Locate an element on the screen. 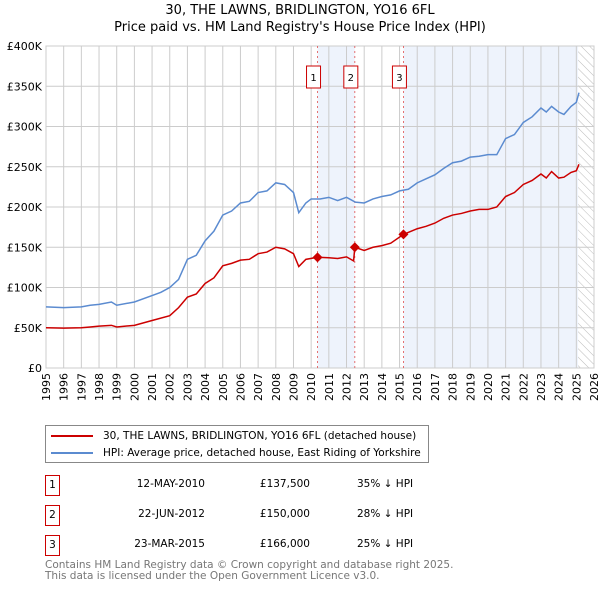 This screenshot has width=600, height=590. x-tick-label: 2010 is located at coordinates (311, 387).